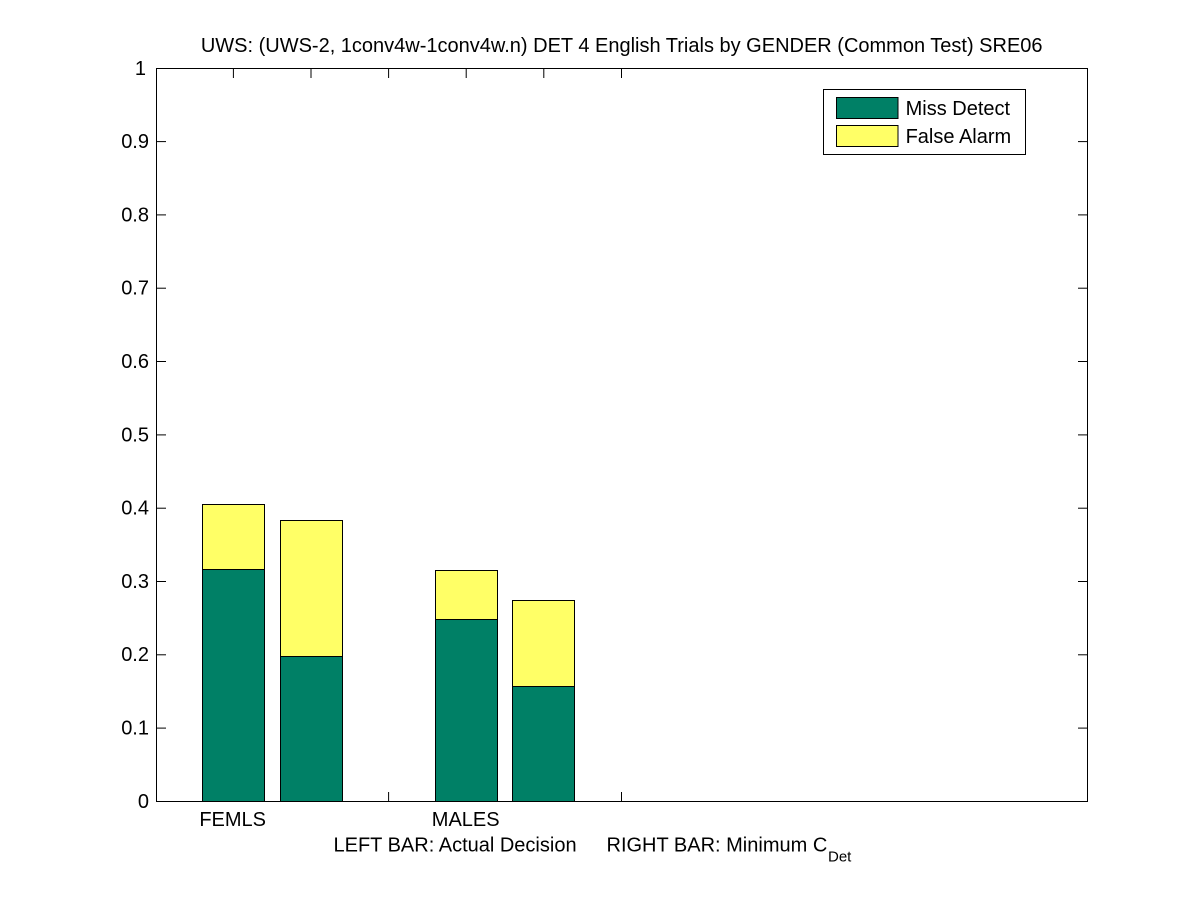 Image resolution: width=1201 pixels, height=900 pixels. What do you see at coordinates (135, 215) in the screenshot?
I see `svg-text: 0.8` at bounding box center [135, 215].